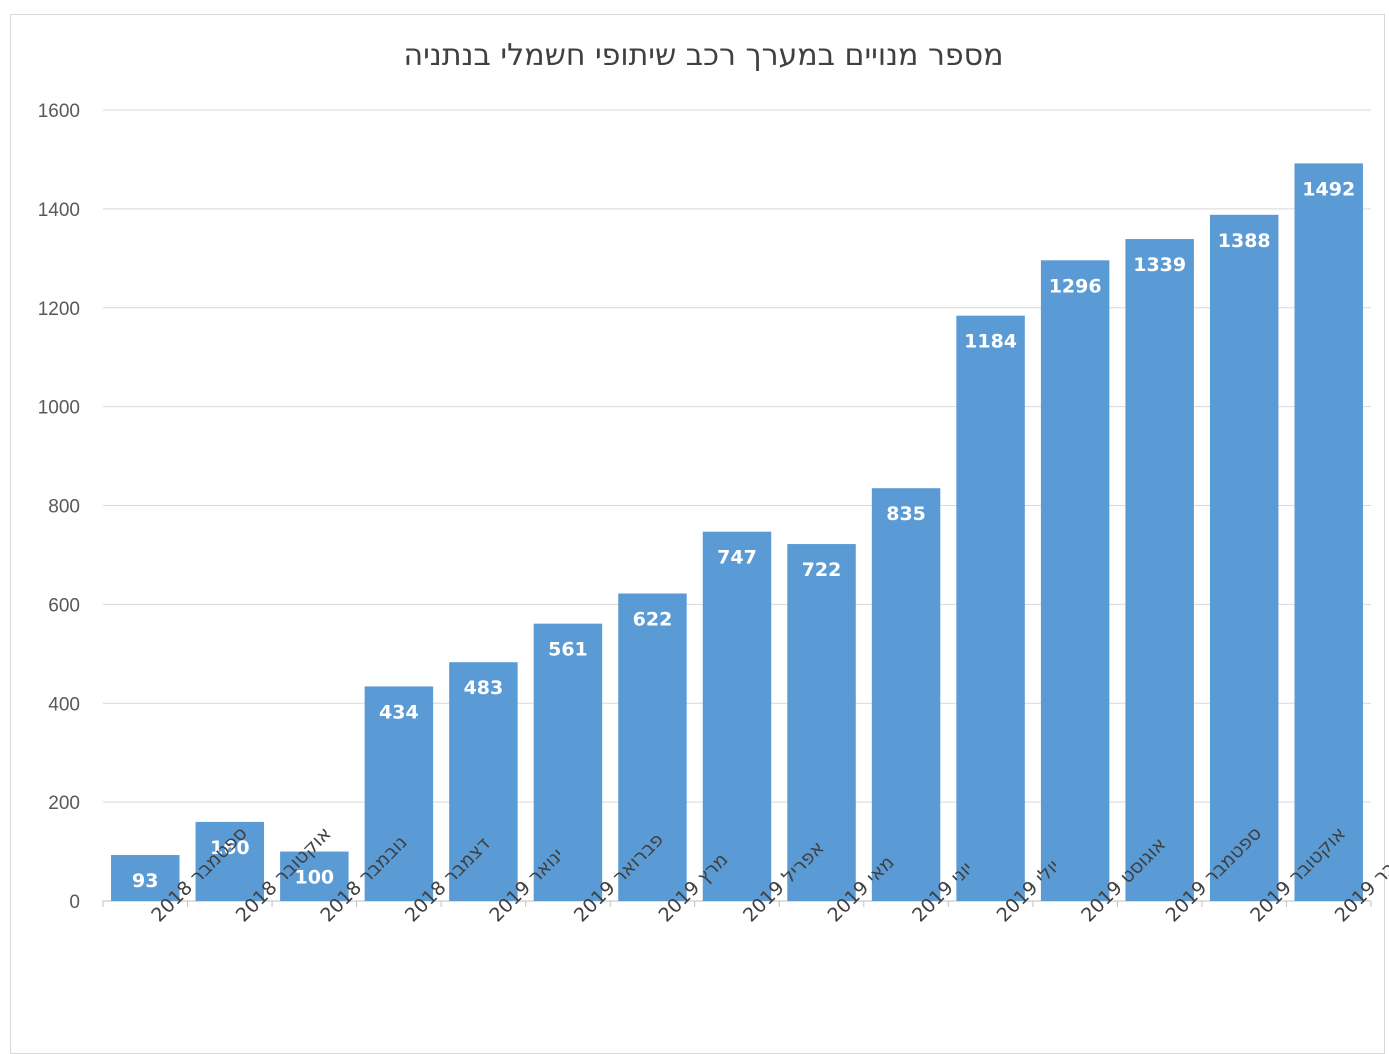  I want to click on data-label: 747, so click(737, 558).